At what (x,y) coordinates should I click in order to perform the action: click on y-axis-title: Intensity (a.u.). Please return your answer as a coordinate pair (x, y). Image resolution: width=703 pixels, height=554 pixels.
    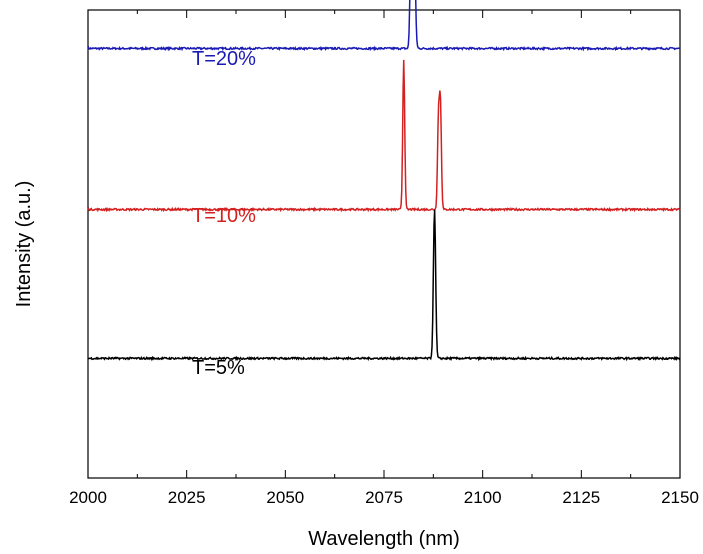
    Looking at the image, I should click on (24, 244).